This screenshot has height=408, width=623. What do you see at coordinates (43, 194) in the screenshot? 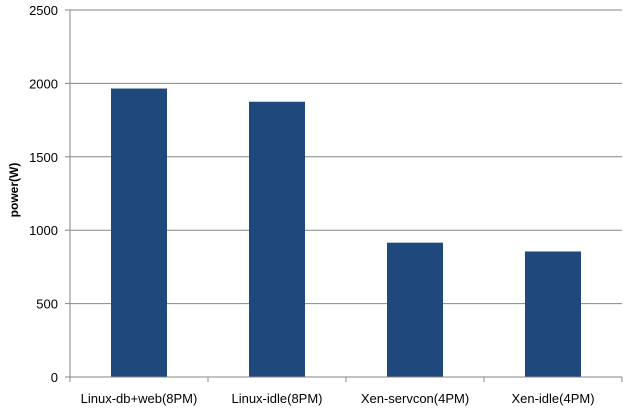
I see `y-tick-labels: 0 500 1000 1500 2000 2500` at bounding box center [43, 194].